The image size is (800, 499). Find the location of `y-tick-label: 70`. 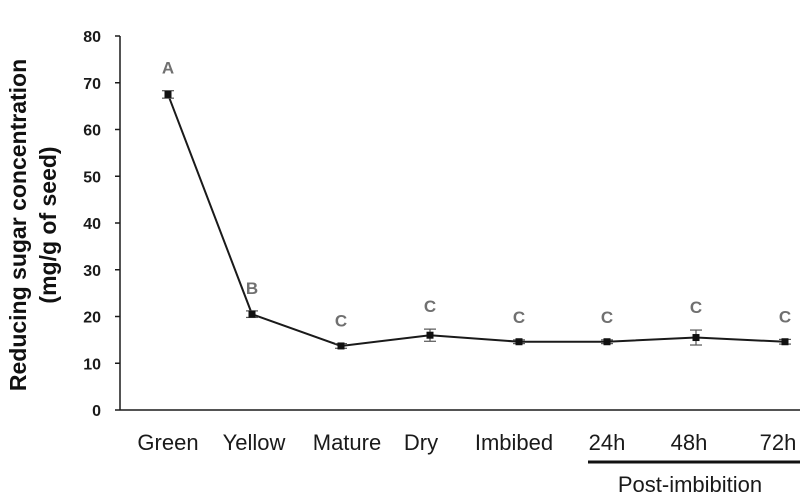

y-tick-label: 70 is located at coordinates (92, 84).